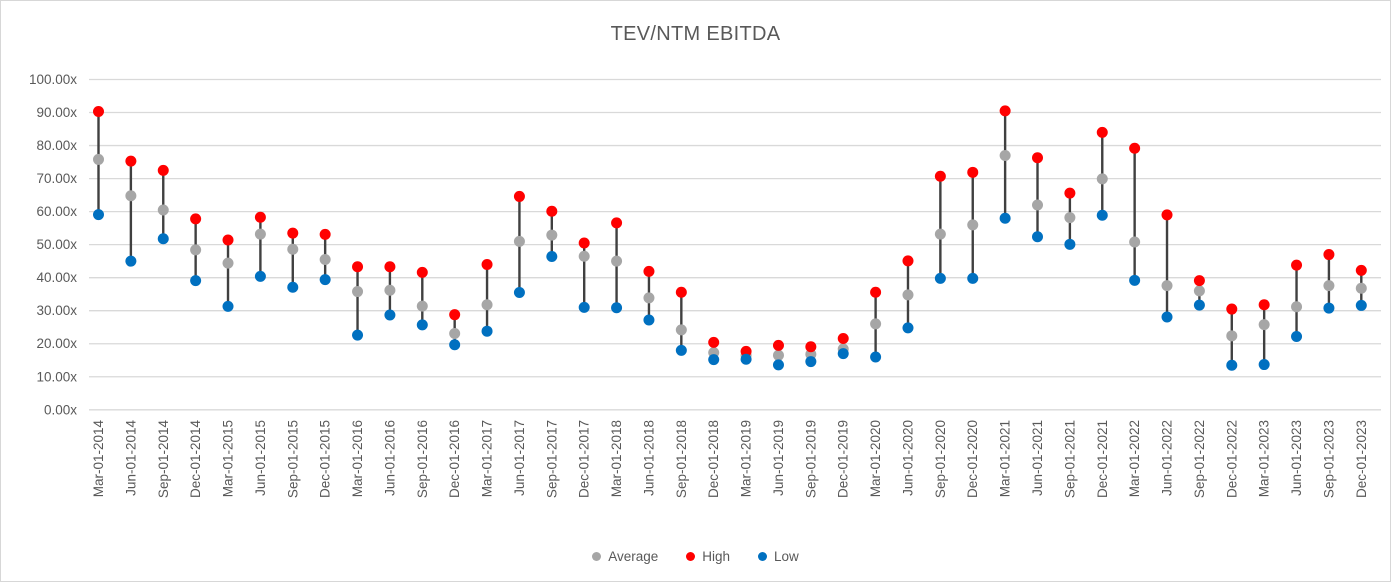 Image resolution: width=1391 pixels, height=582 pixels. What do you see at coordinates (1167, 458) in the screenshot?
I see `x-tick-label: Jun-01-2022` at bounding box center [1167, 458].